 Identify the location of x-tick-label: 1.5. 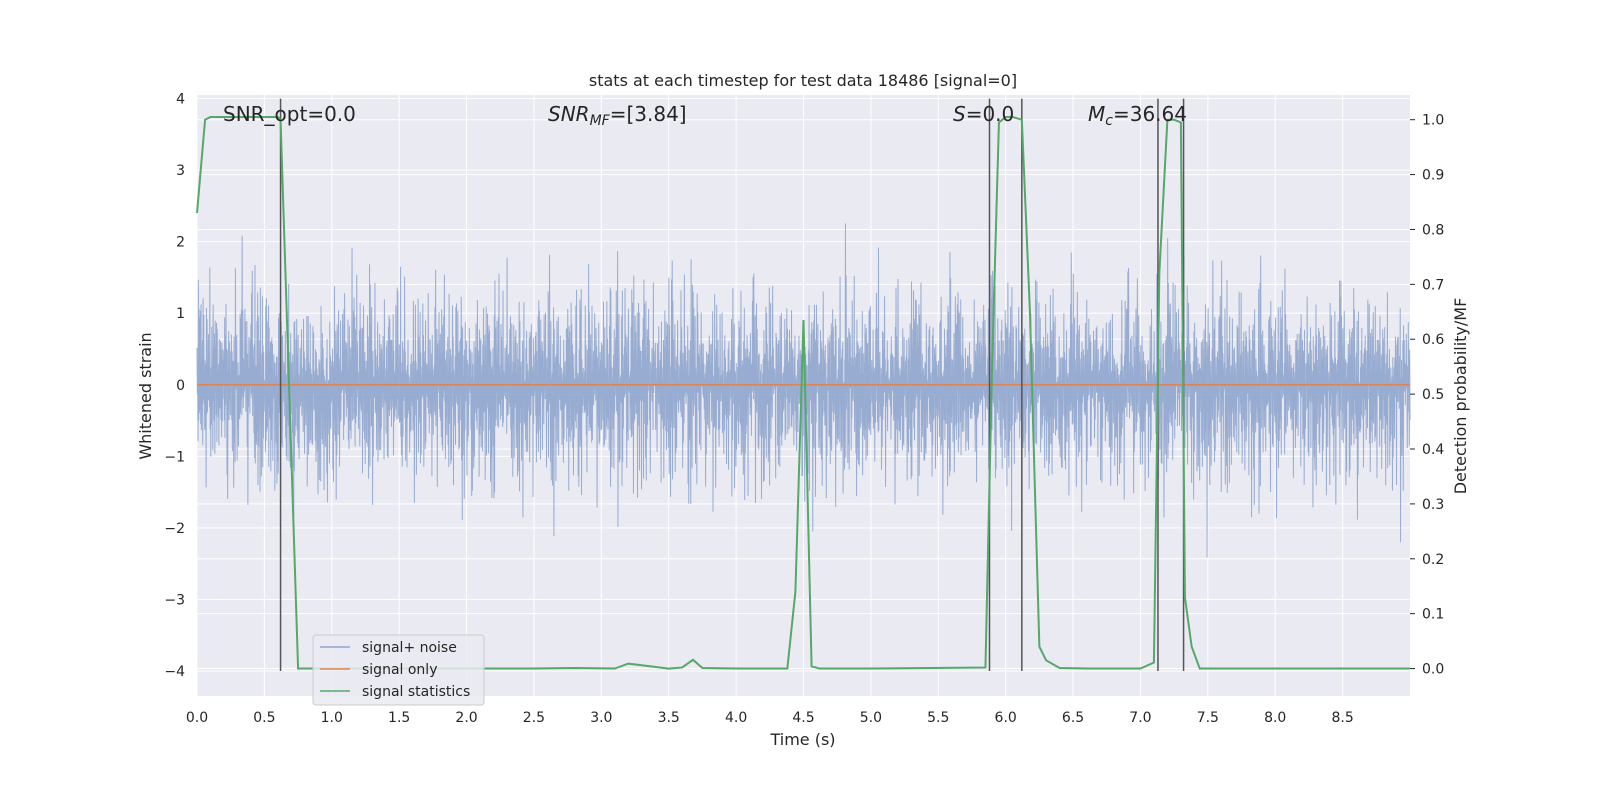
(399, 718).